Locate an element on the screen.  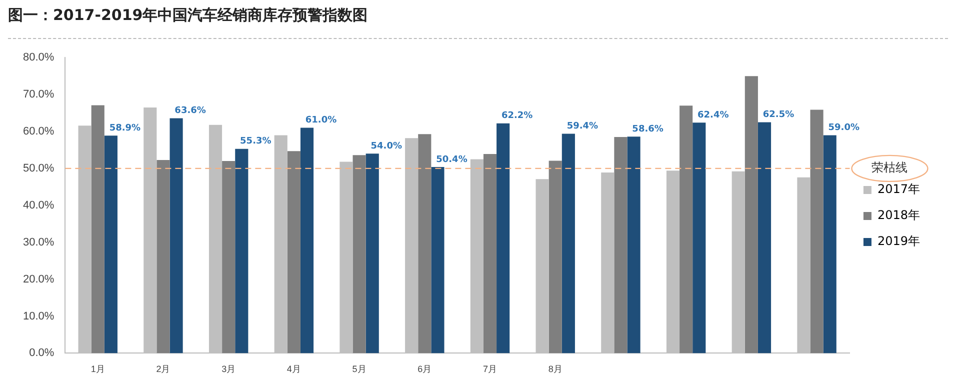
y-tick-label: 60.0% is located at coordinates (38, 132).